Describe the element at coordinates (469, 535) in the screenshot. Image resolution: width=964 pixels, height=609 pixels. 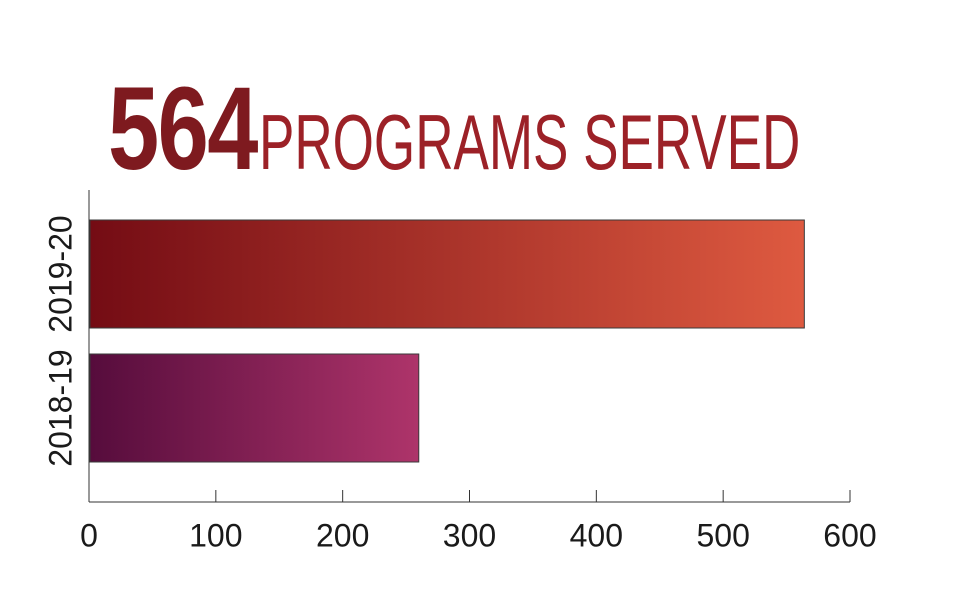
I see `x-tick-label: 300` at that location.